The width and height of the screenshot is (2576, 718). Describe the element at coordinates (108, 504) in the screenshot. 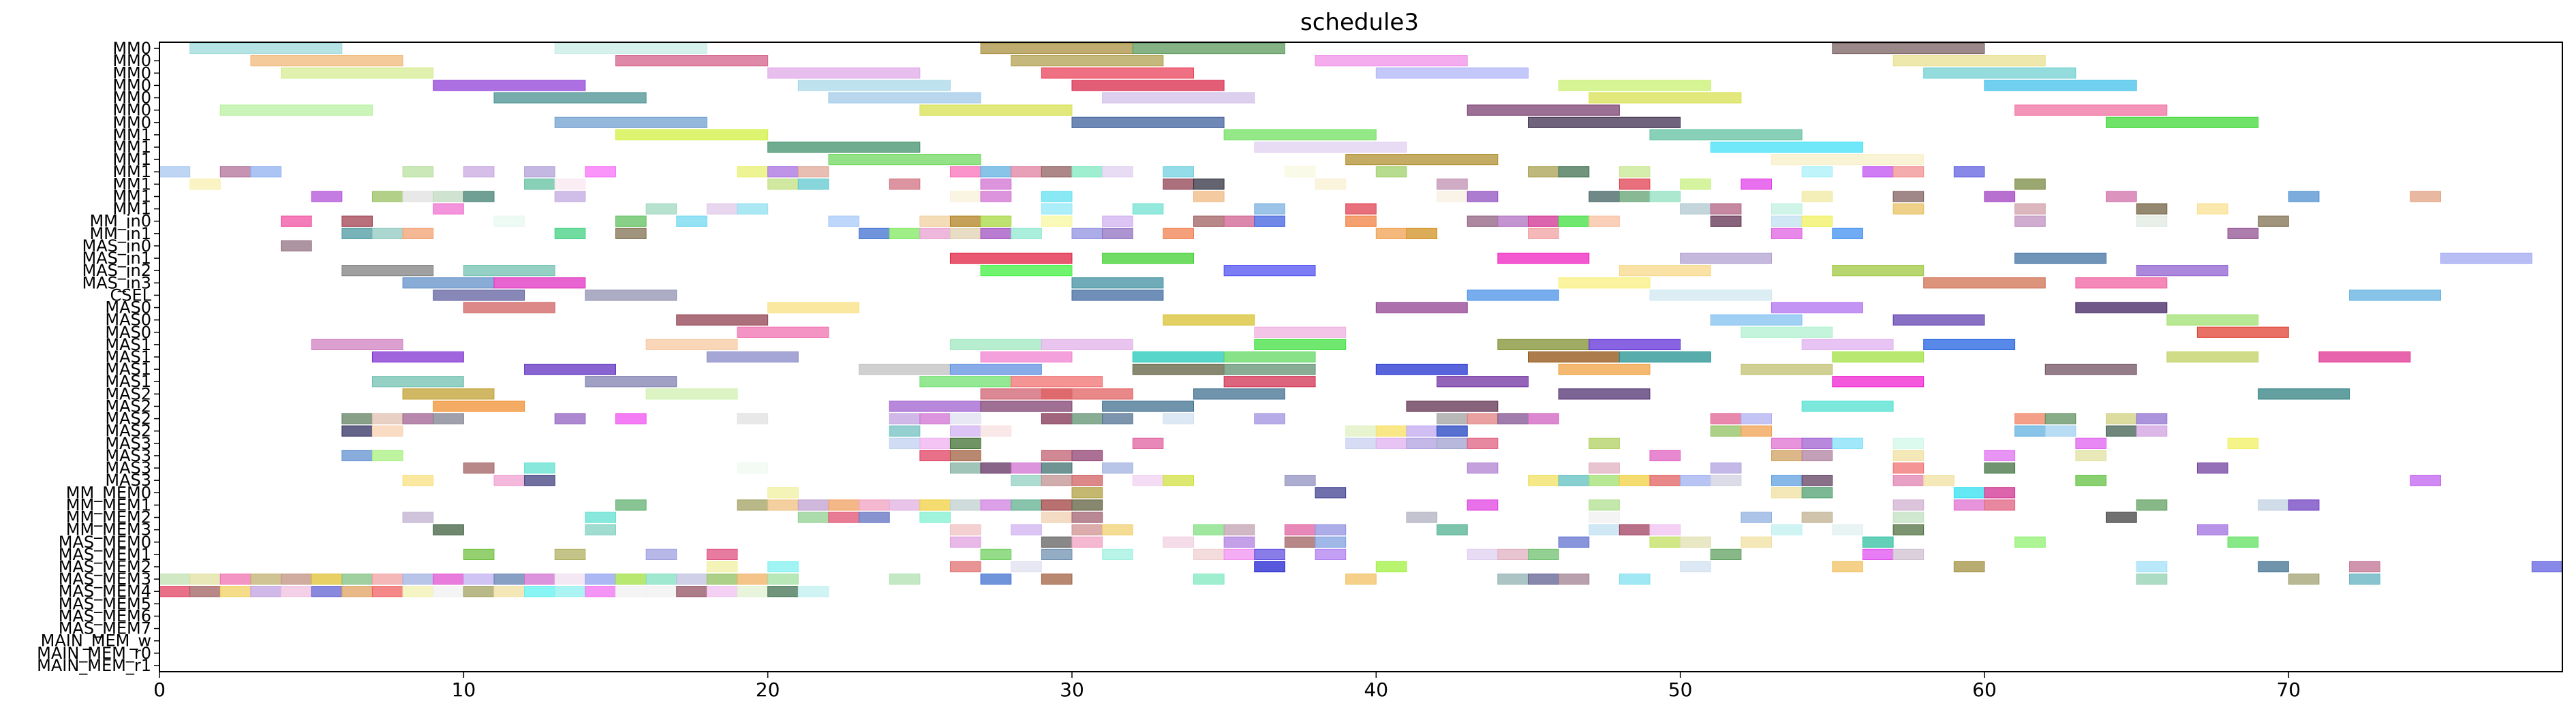

I see `y-tick-label: MM_MEM1` at that location.